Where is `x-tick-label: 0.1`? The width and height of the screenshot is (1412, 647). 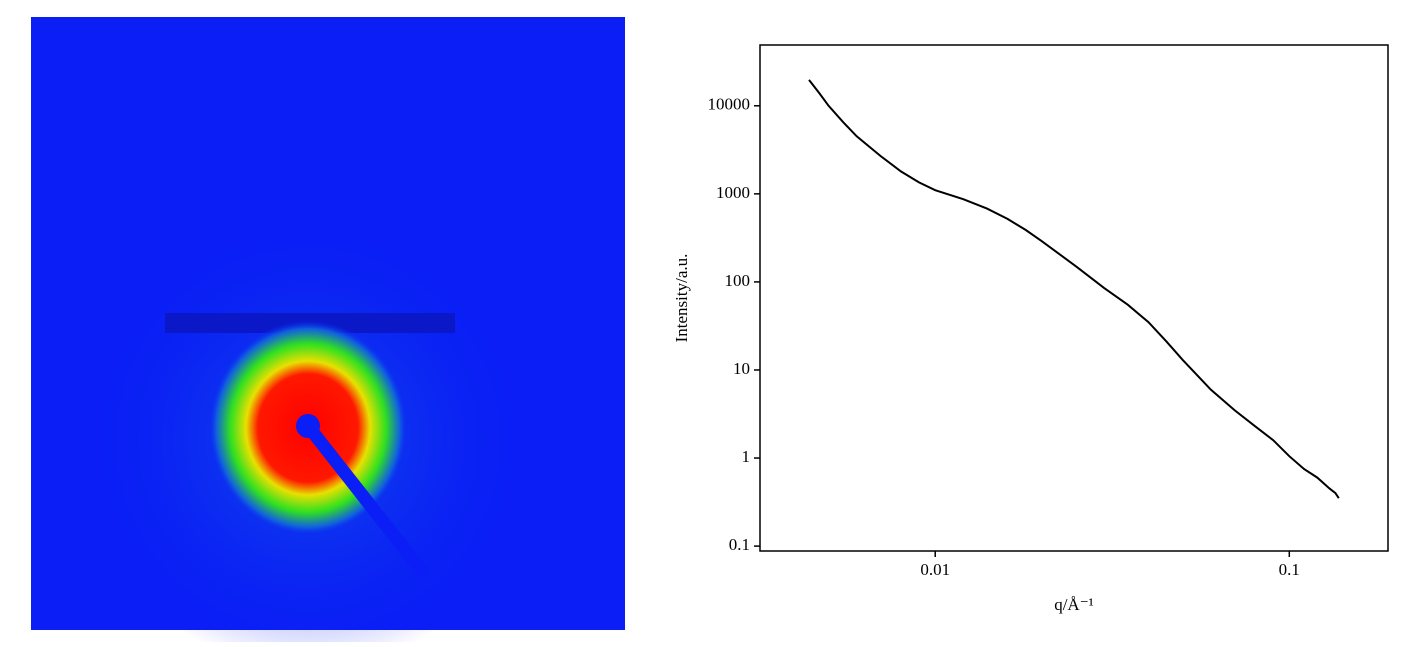 x-tick-label: 0.1 is located at coordinates (1289, 569).